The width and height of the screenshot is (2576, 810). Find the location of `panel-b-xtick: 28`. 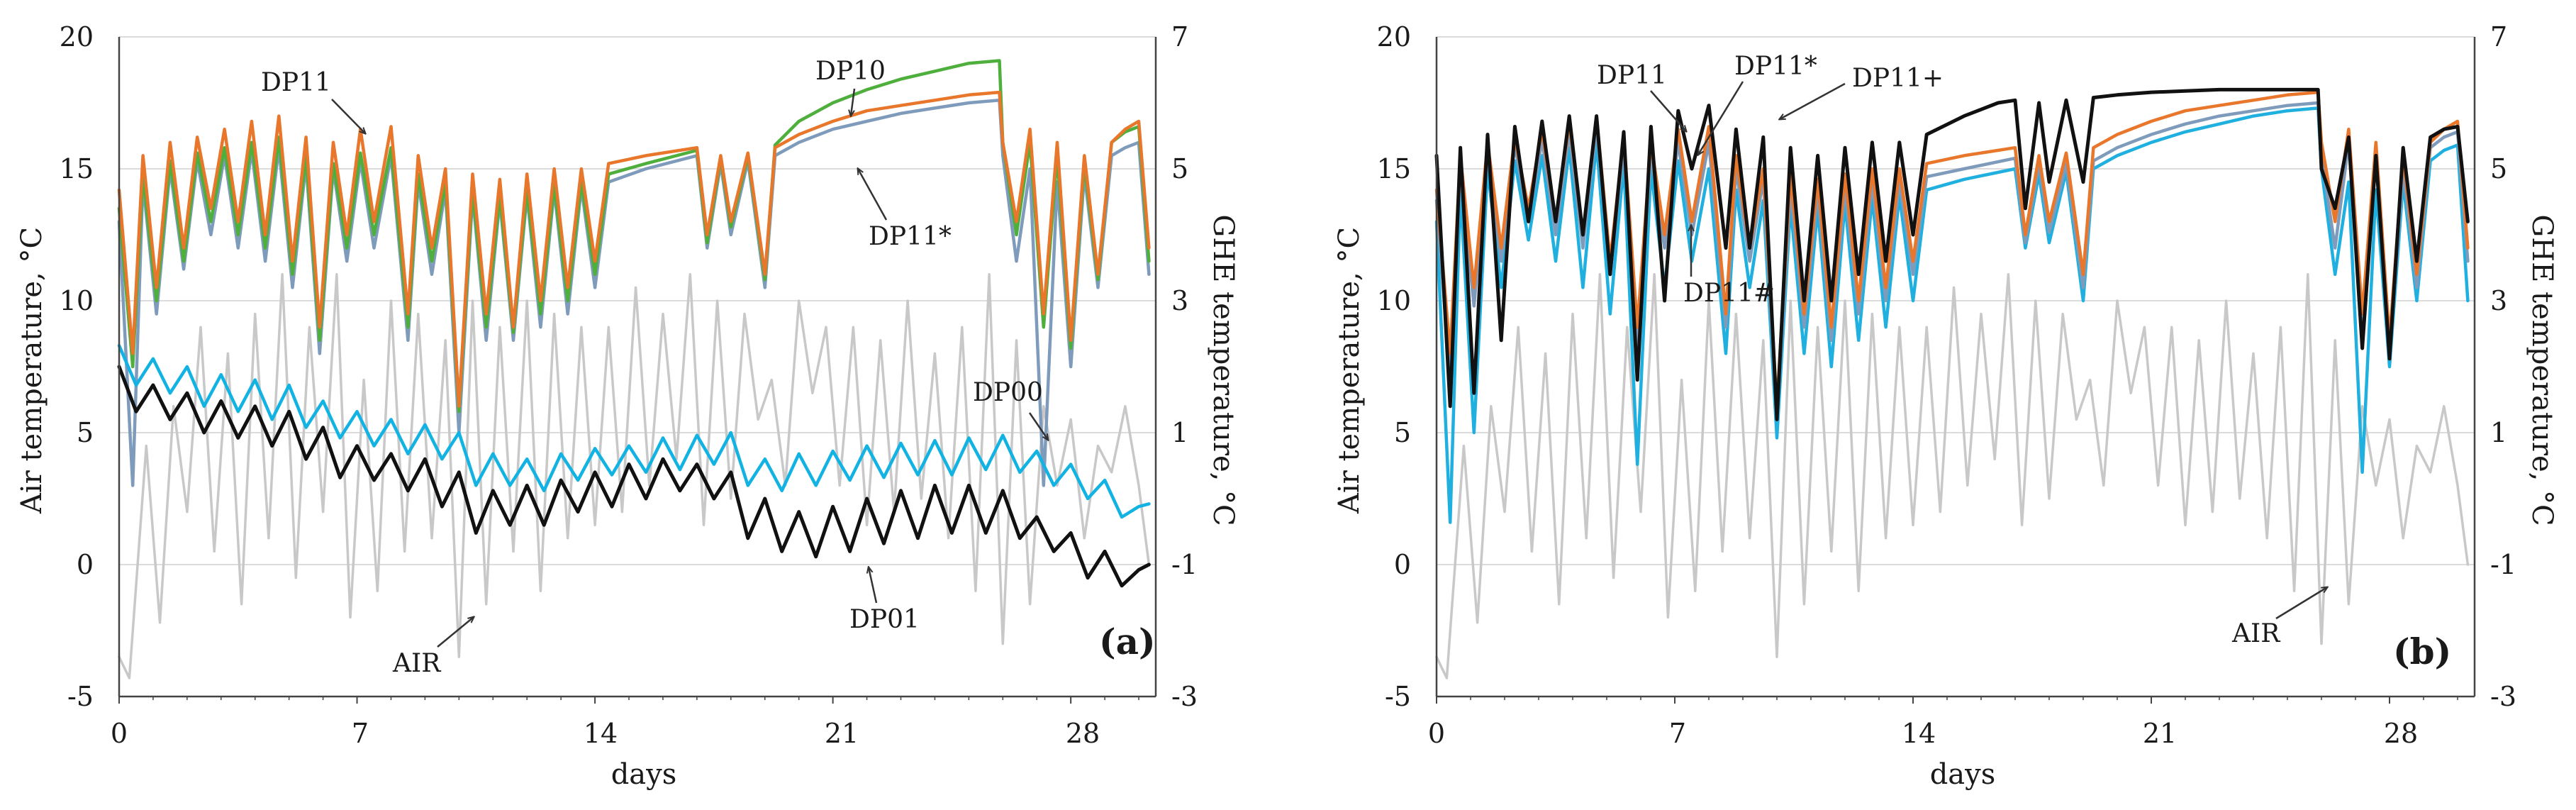

panel-b-xtick: 28 is located at coordinates (2401, 733).